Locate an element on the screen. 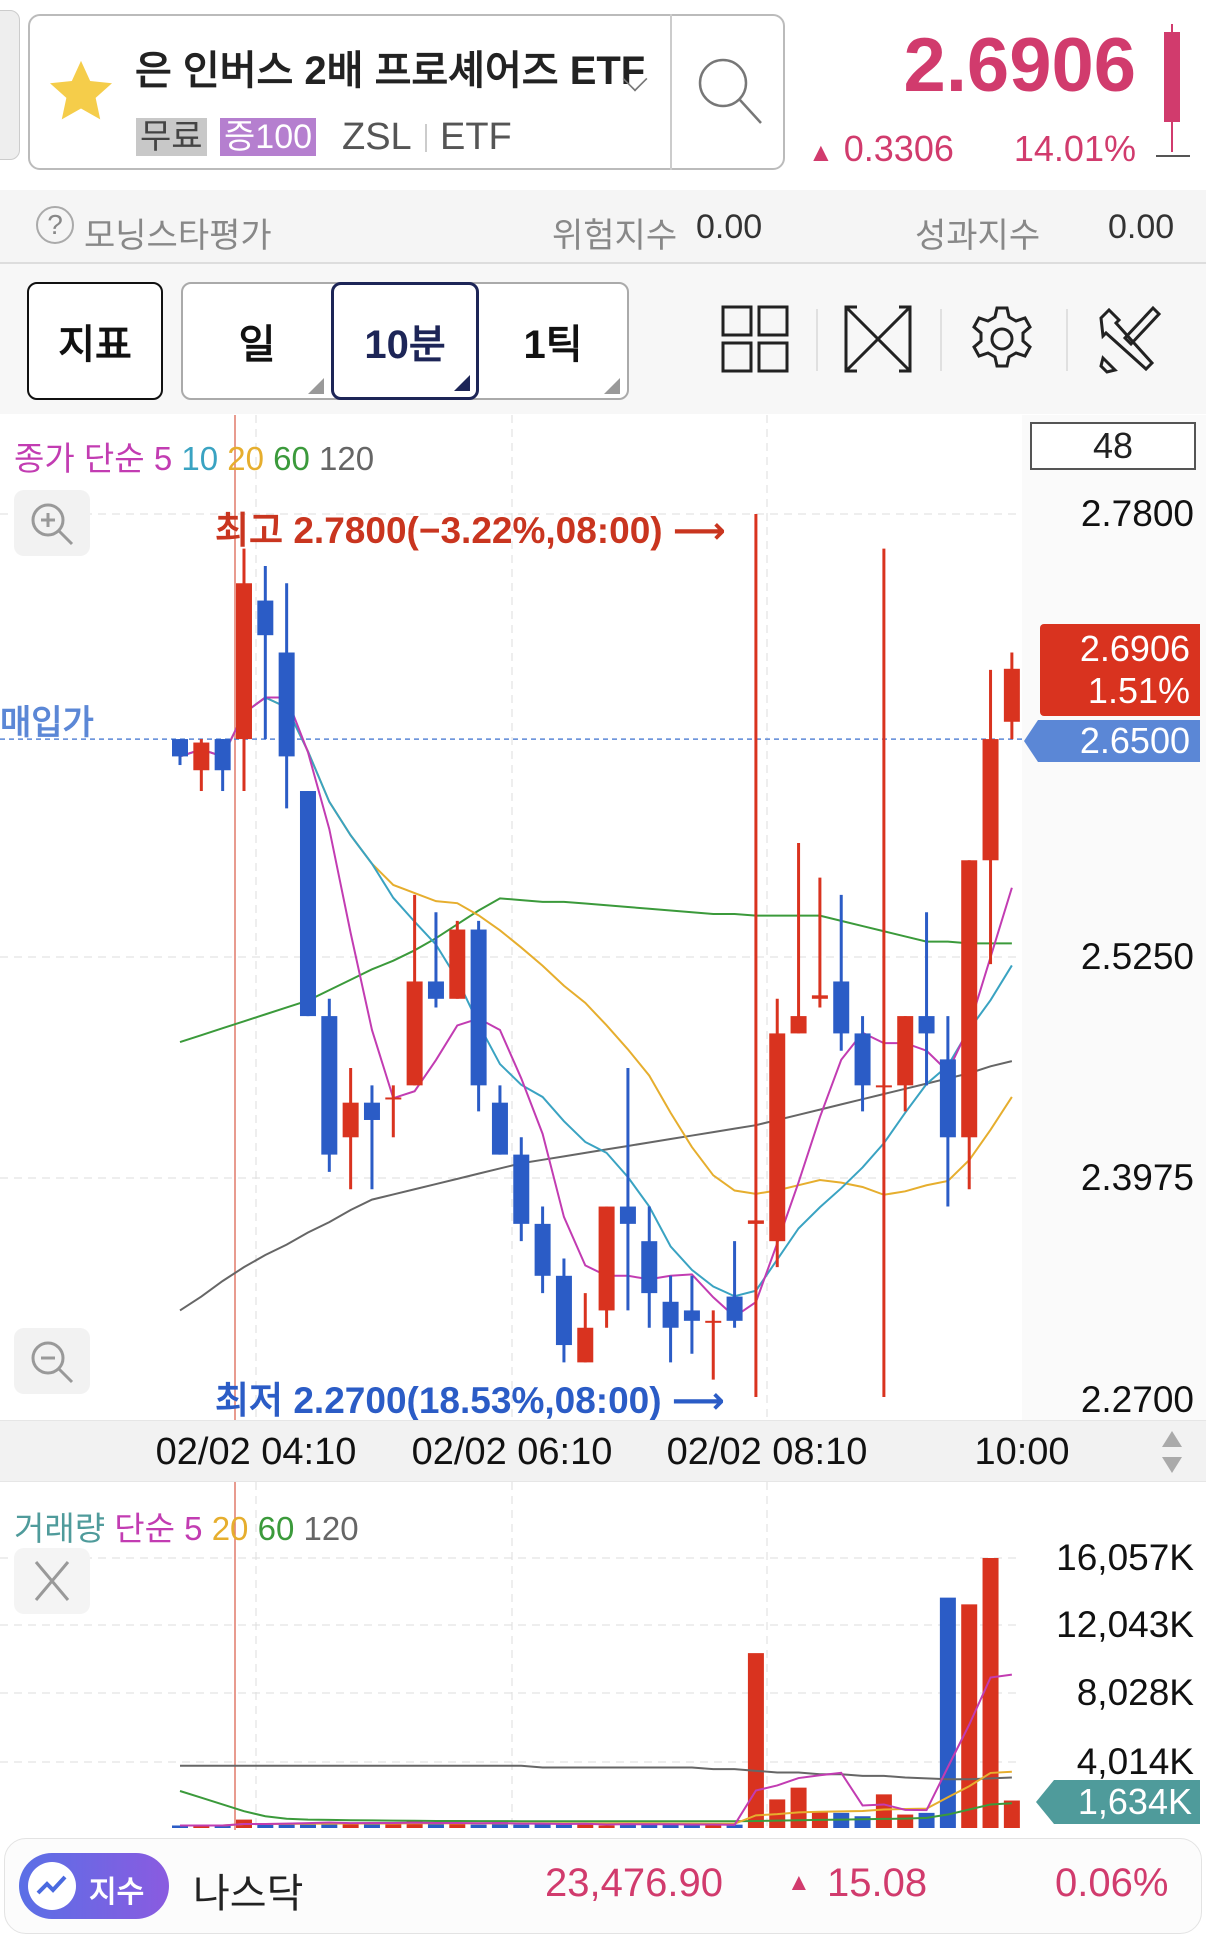 This screenshot has width=1206, height=1952. current-price-tag: 2.6906 1.51% is located at coordinates (1120, 670).